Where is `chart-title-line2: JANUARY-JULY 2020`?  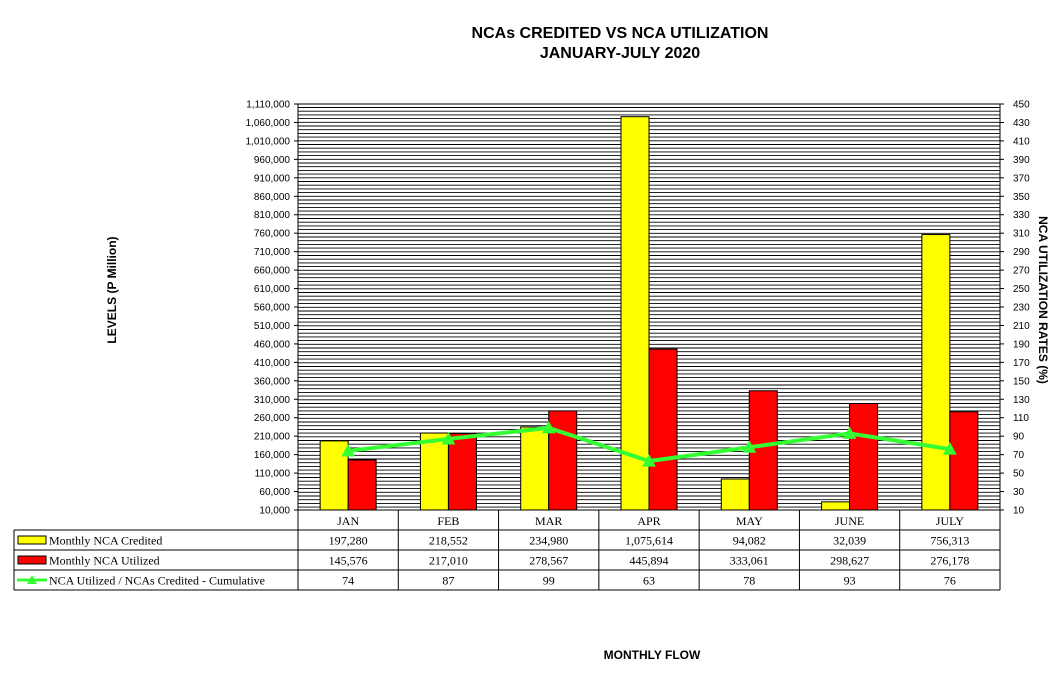
chart-title-line2: JANUARY-JULY 2020 is located at coordinates (620, 53).